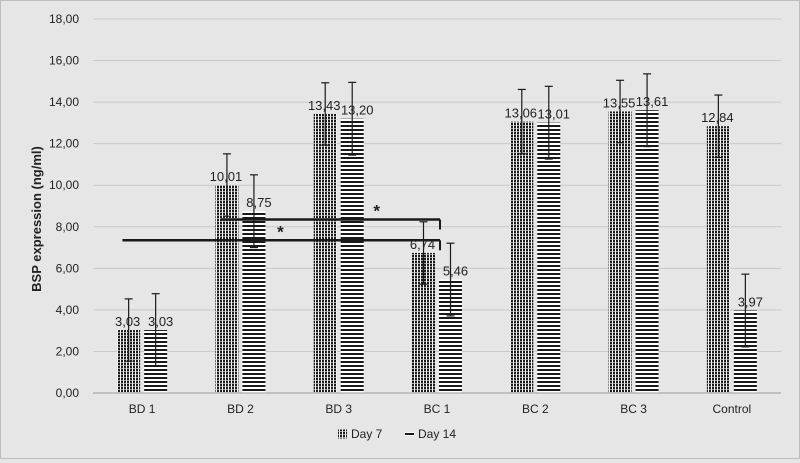 The height and width of the screenshot is (463, 800). What do you see at coordinates (68, 268) in the screenshot?
I see `y-tick-label: 6,00` at bounding box center [68, 268].